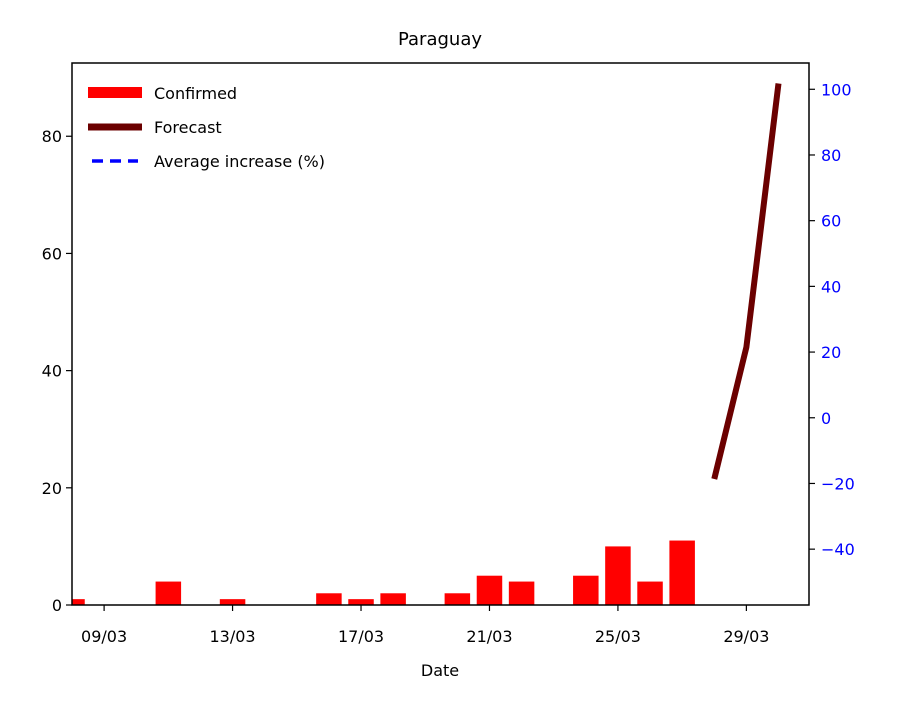 The image size is (900, 704). What do you see at coordinates (57, 605) in the screenshot?
I see `left-tick-label: 0` at bounding box center [57, 605].